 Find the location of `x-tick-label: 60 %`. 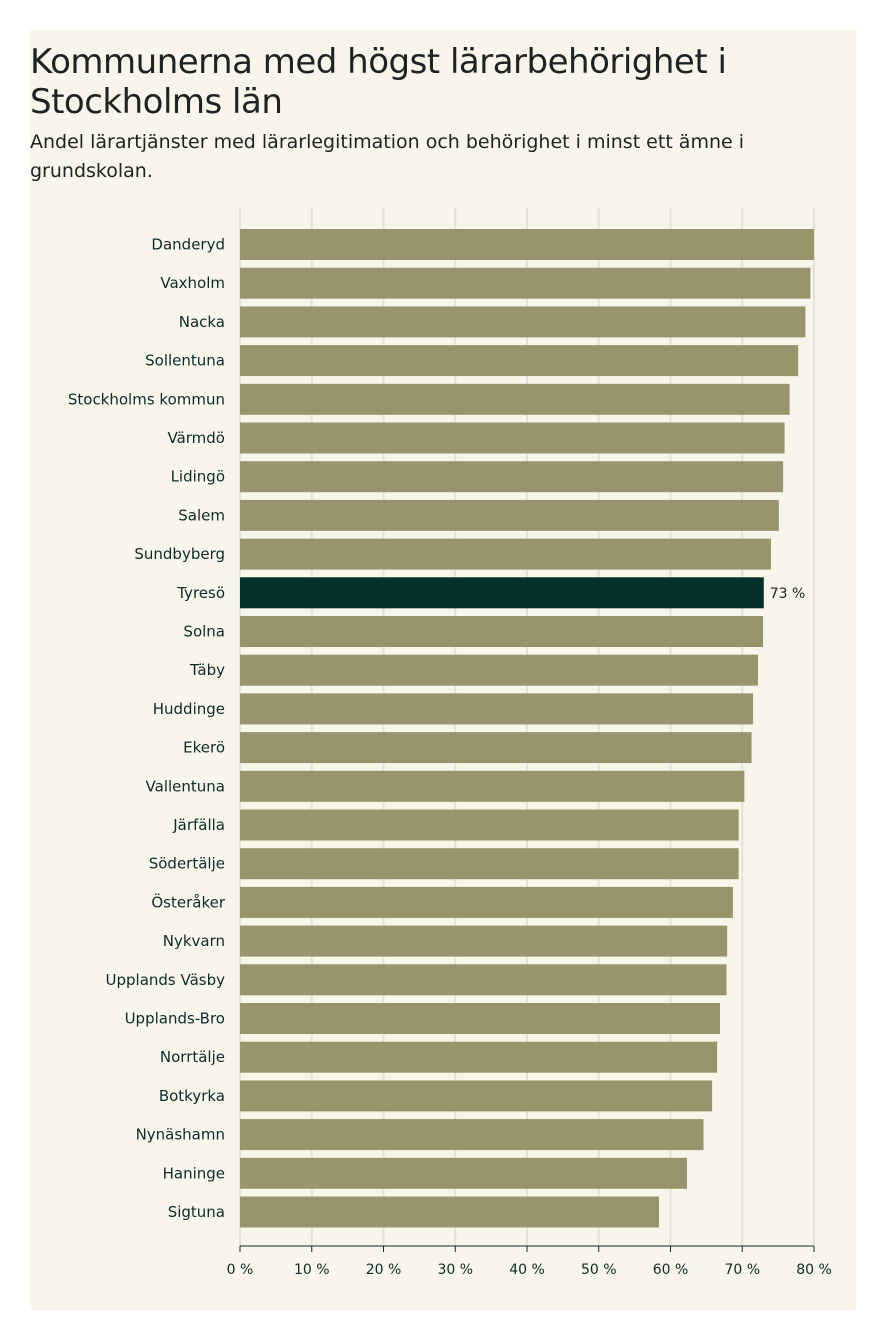

x-tick-label: 60 % is located at coordinates (671, 1270).